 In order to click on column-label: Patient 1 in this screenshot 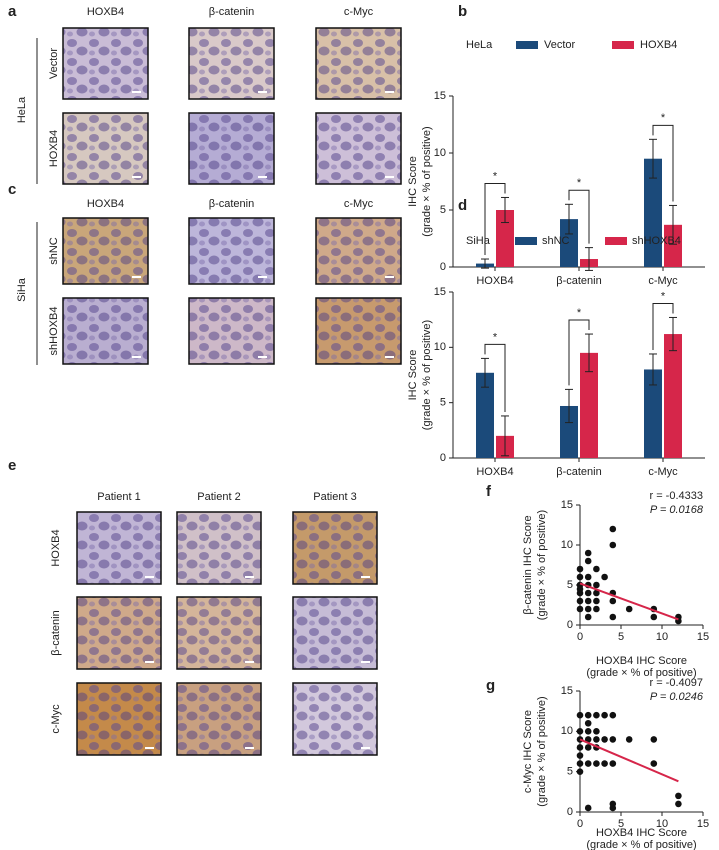, I will do `click(118, 497)`.